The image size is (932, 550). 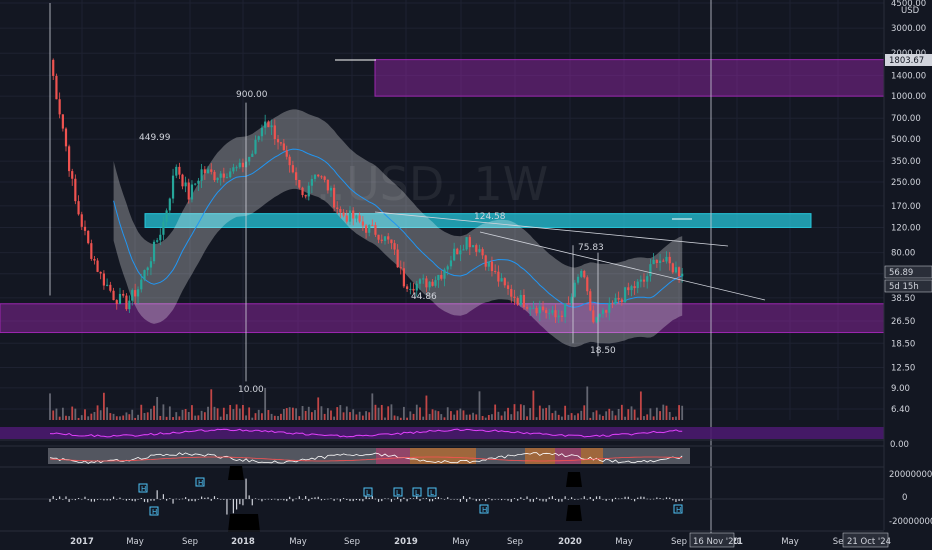 What do you see at coordinates (906, 162) in the screenshot?
I see `price-tick-label: 350.00` at bounding box center [906, 162].